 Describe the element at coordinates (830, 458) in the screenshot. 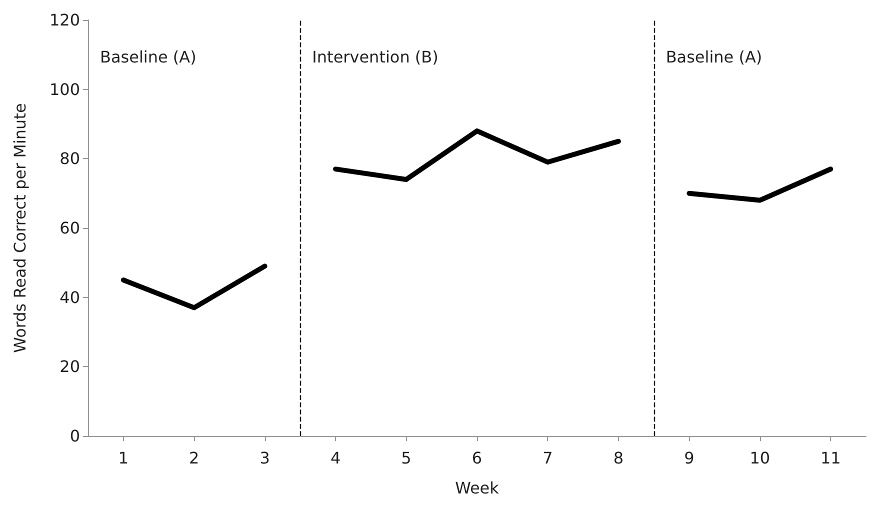

I see `x-tick-label: 11` at that location.